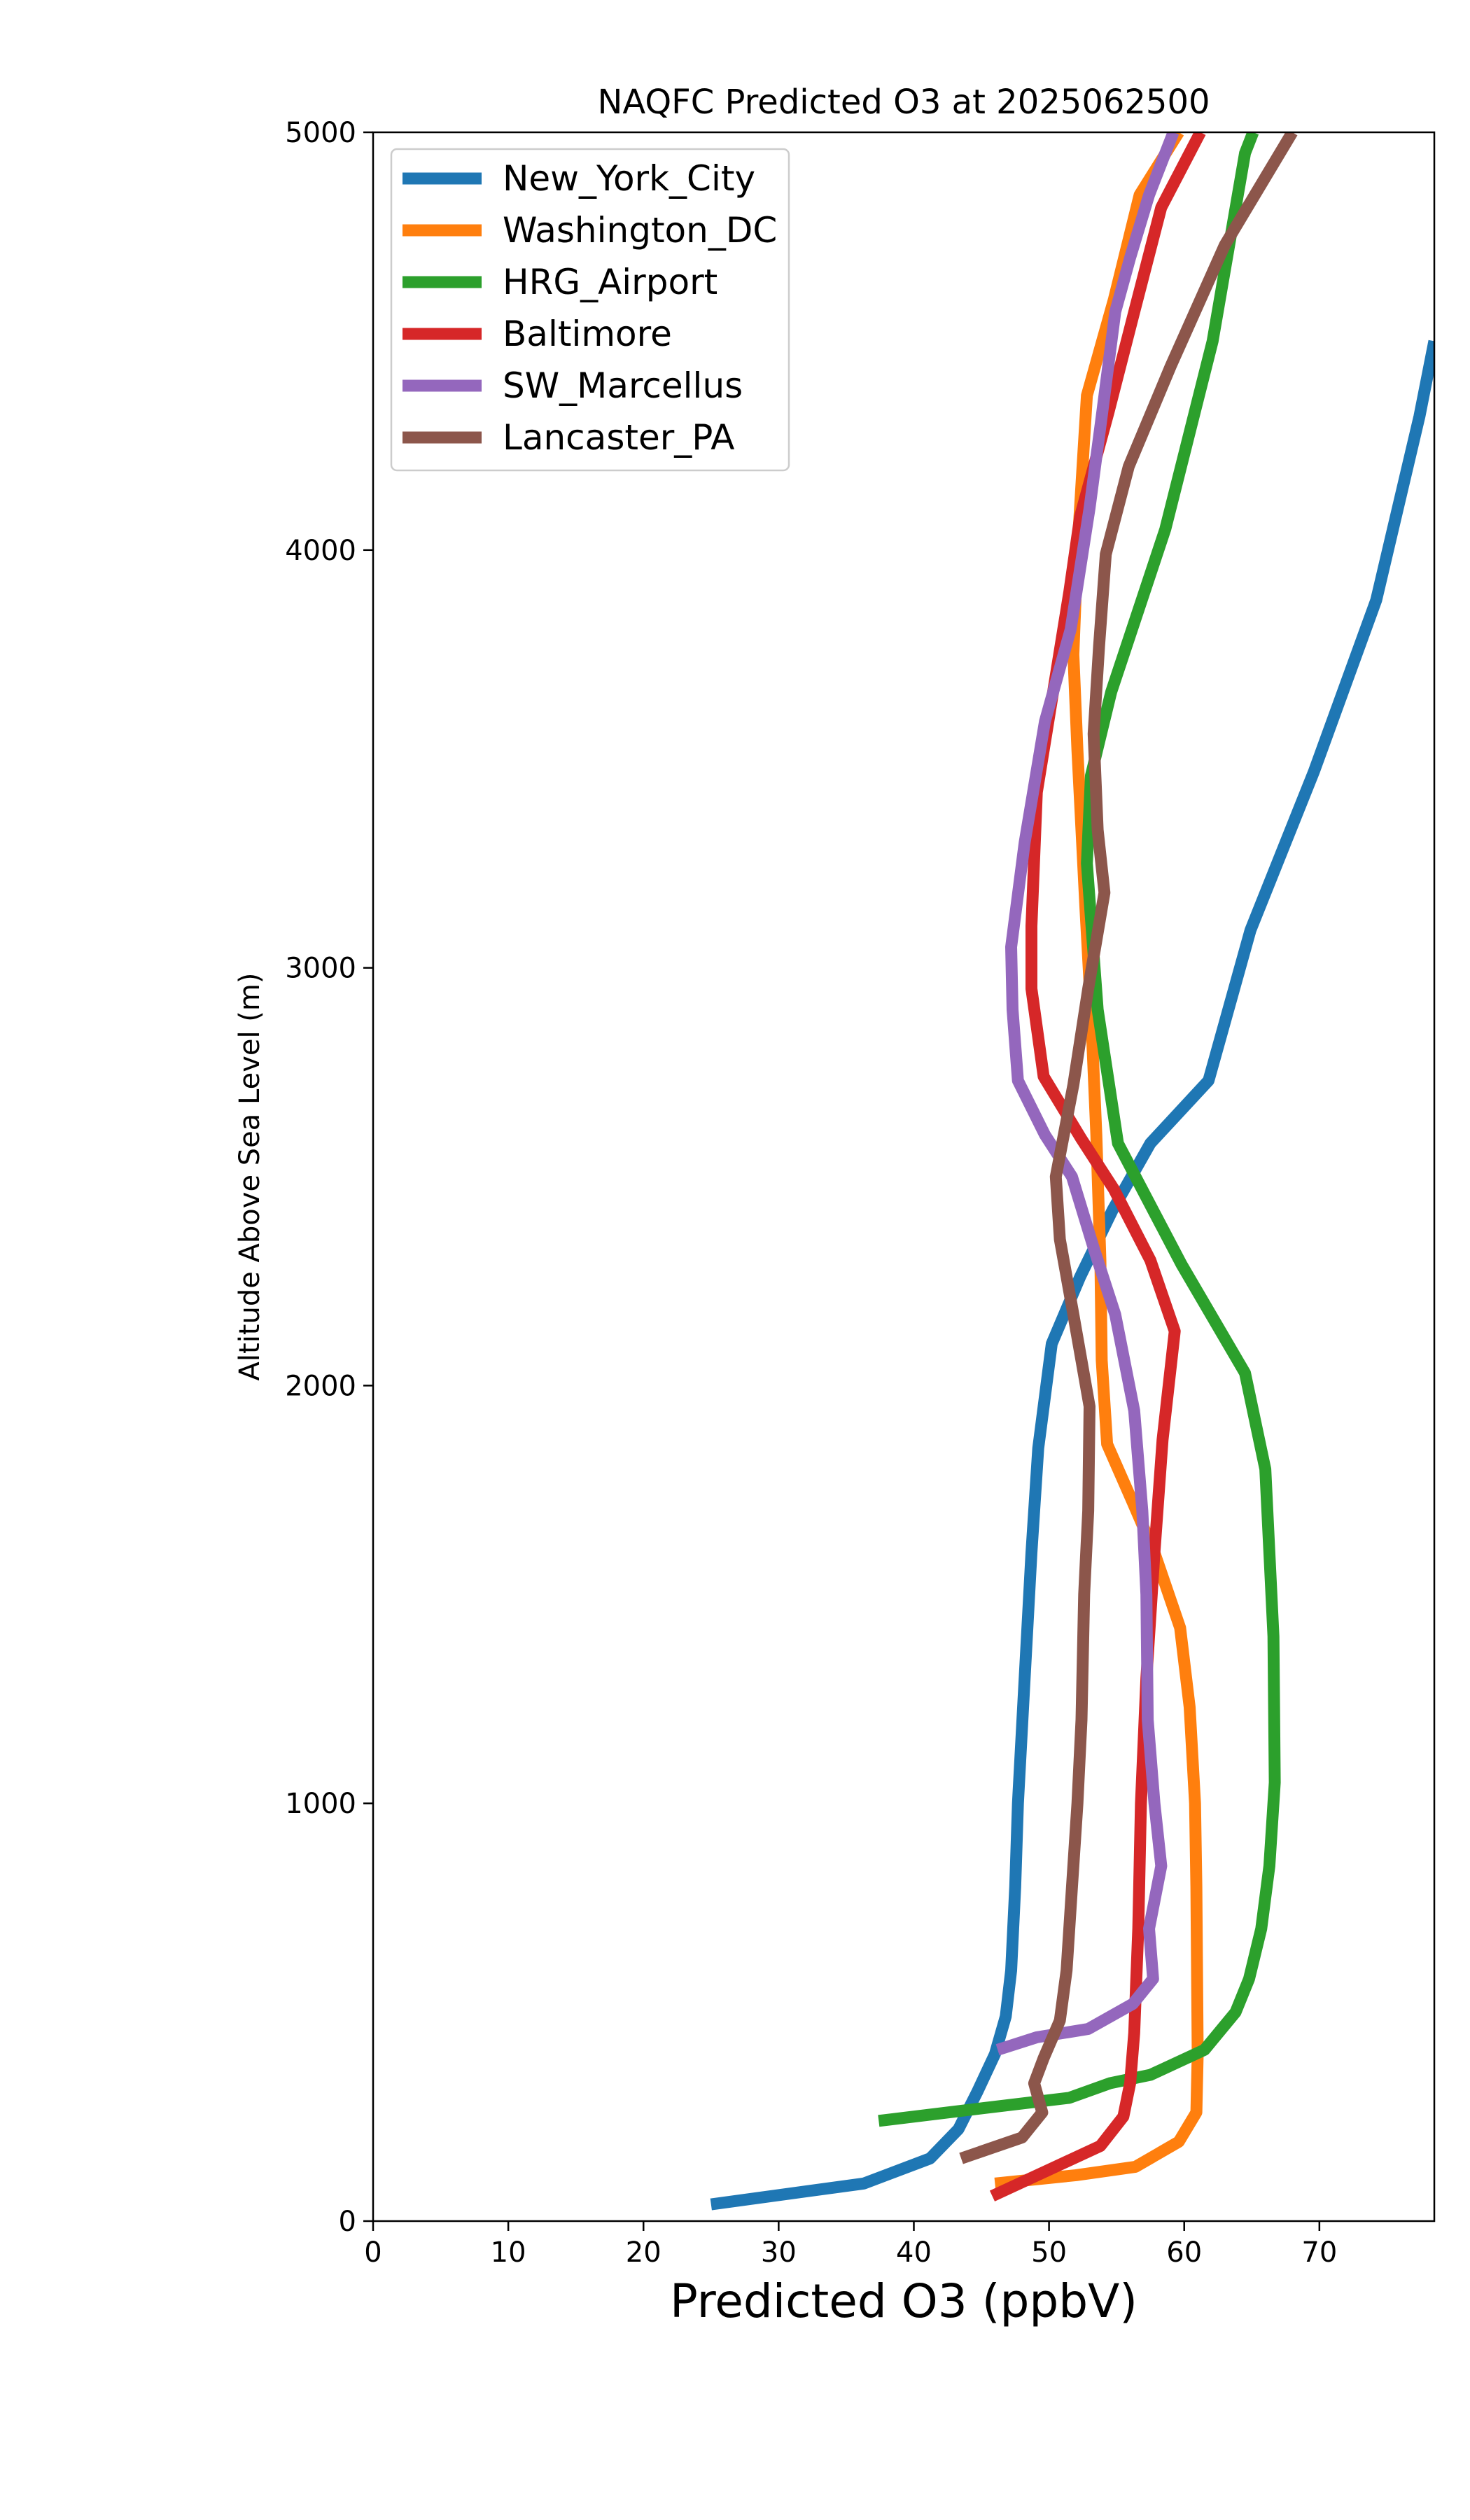  Describe the element at coordinates (903, 102) in the screenshot. I see `chart-title: NAQFC Predicted O3 at 2025062500` at that location.